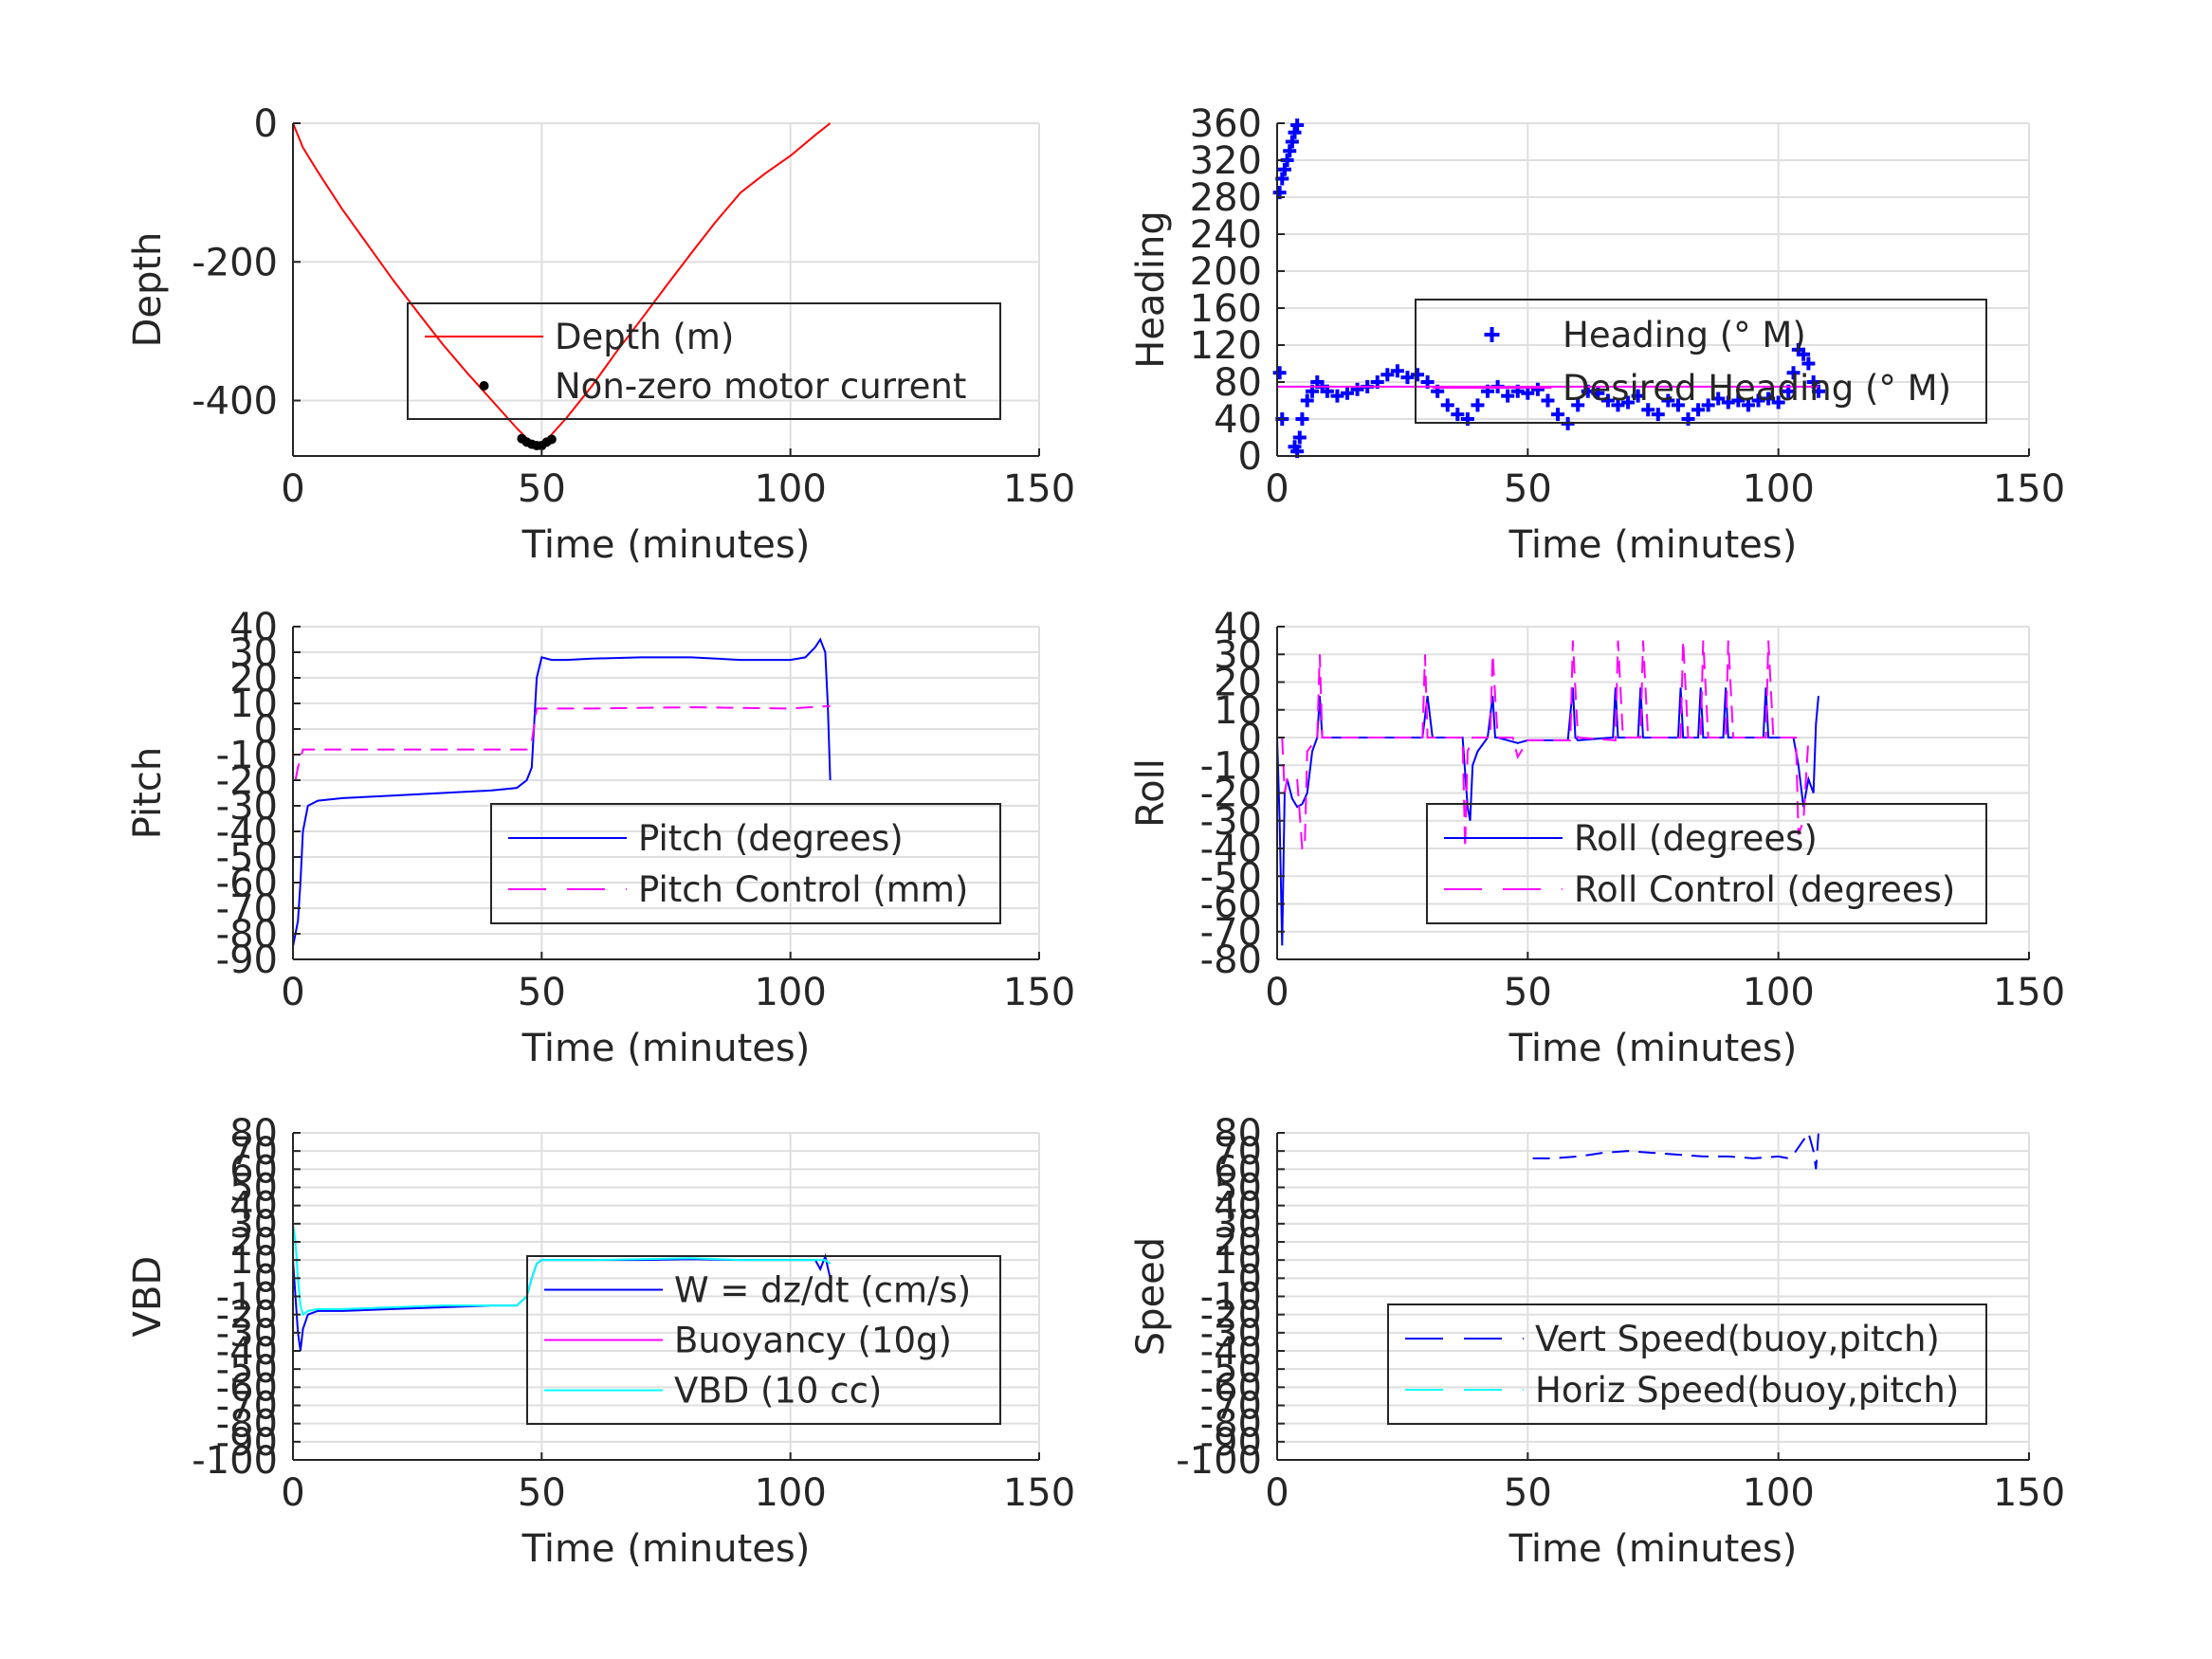 This screenshot has height=1659, width=2212. What do you see at coordinates (803, 889) in the screenshot?
I see `legend-label: Pitch Control (mm)` at bounding box center [803, 889].